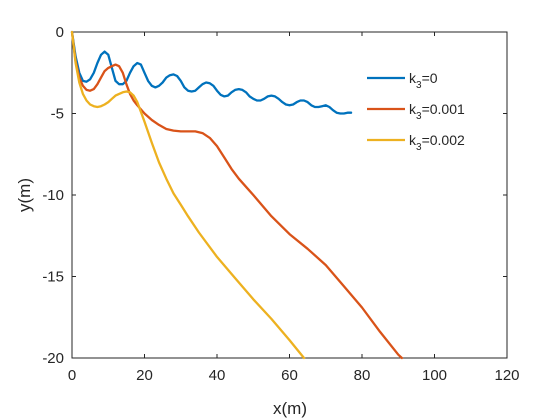  I want to click on x-axis-label: x(m), so click(290, 408).